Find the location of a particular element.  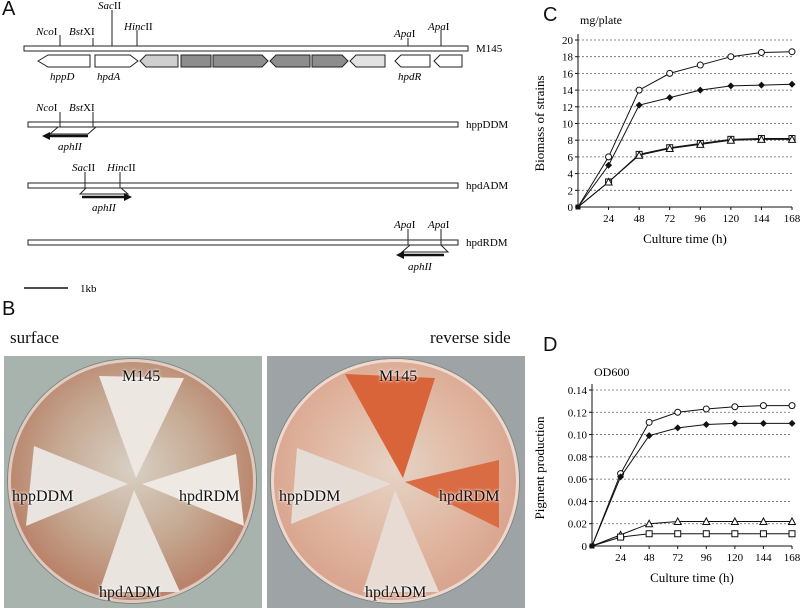

y-tick-label: 12 is located at coordinates (567, 108).